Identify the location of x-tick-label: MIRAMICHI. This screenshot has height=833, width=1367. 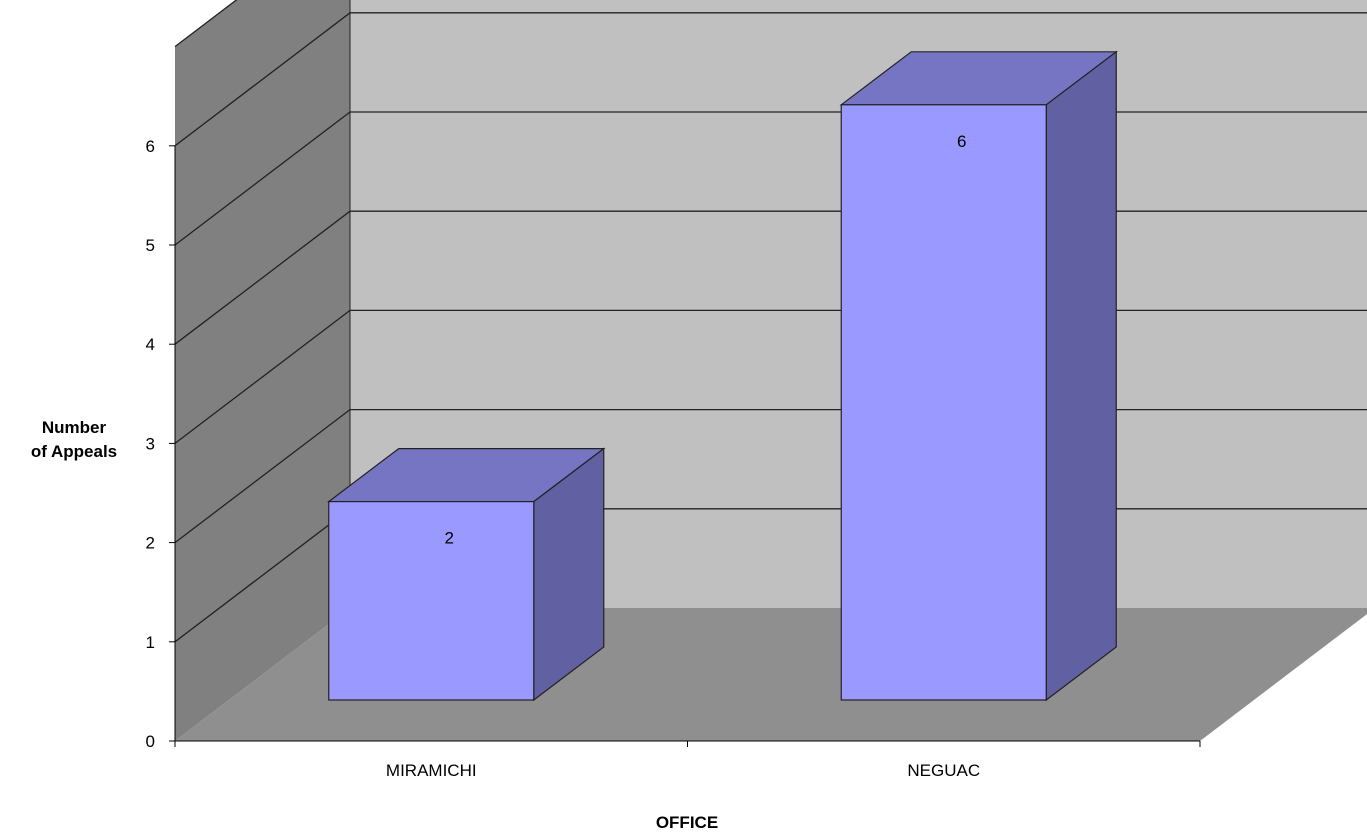
(431, 770).